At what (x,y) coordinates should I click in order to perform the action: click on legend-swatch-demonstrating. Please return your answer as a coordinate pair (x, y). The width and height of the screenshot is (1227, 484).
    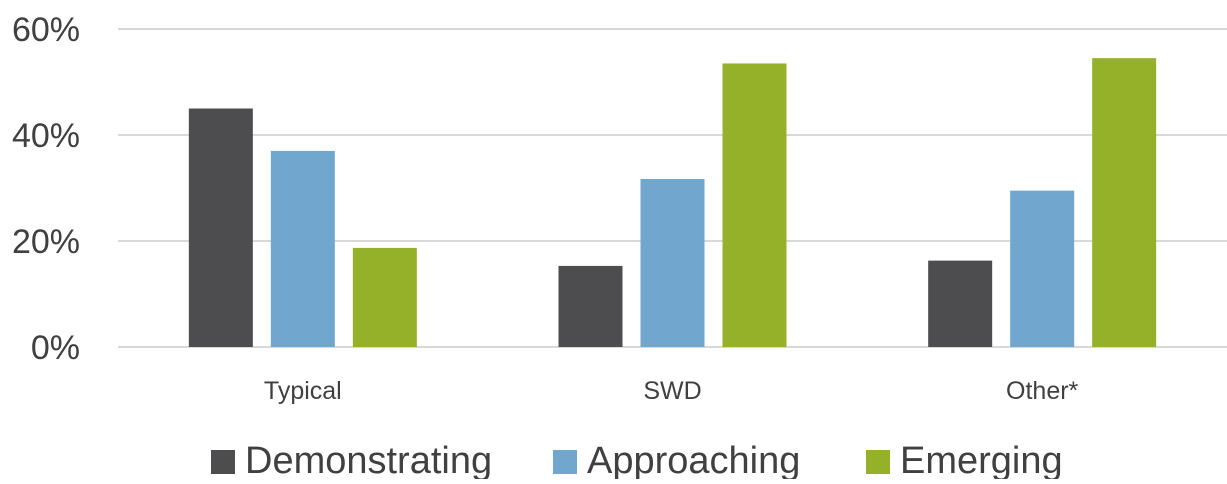
    Looking at the image, I should click on (223, 462).